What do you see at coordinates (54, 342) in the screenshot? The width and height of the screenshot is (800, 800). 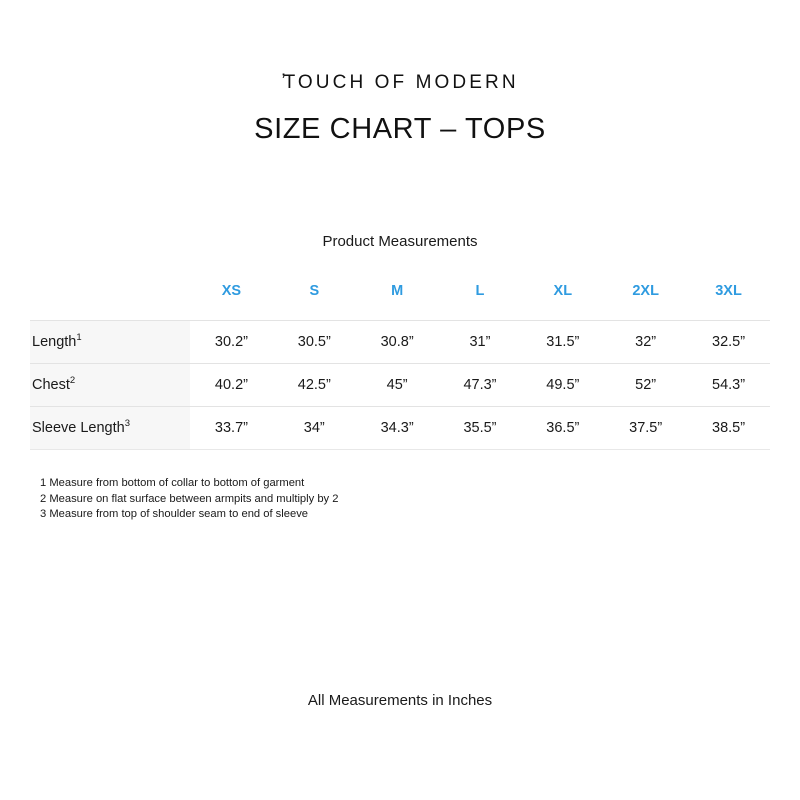 I see `row-label-length-text: Length` at bounding box center [54, 342].